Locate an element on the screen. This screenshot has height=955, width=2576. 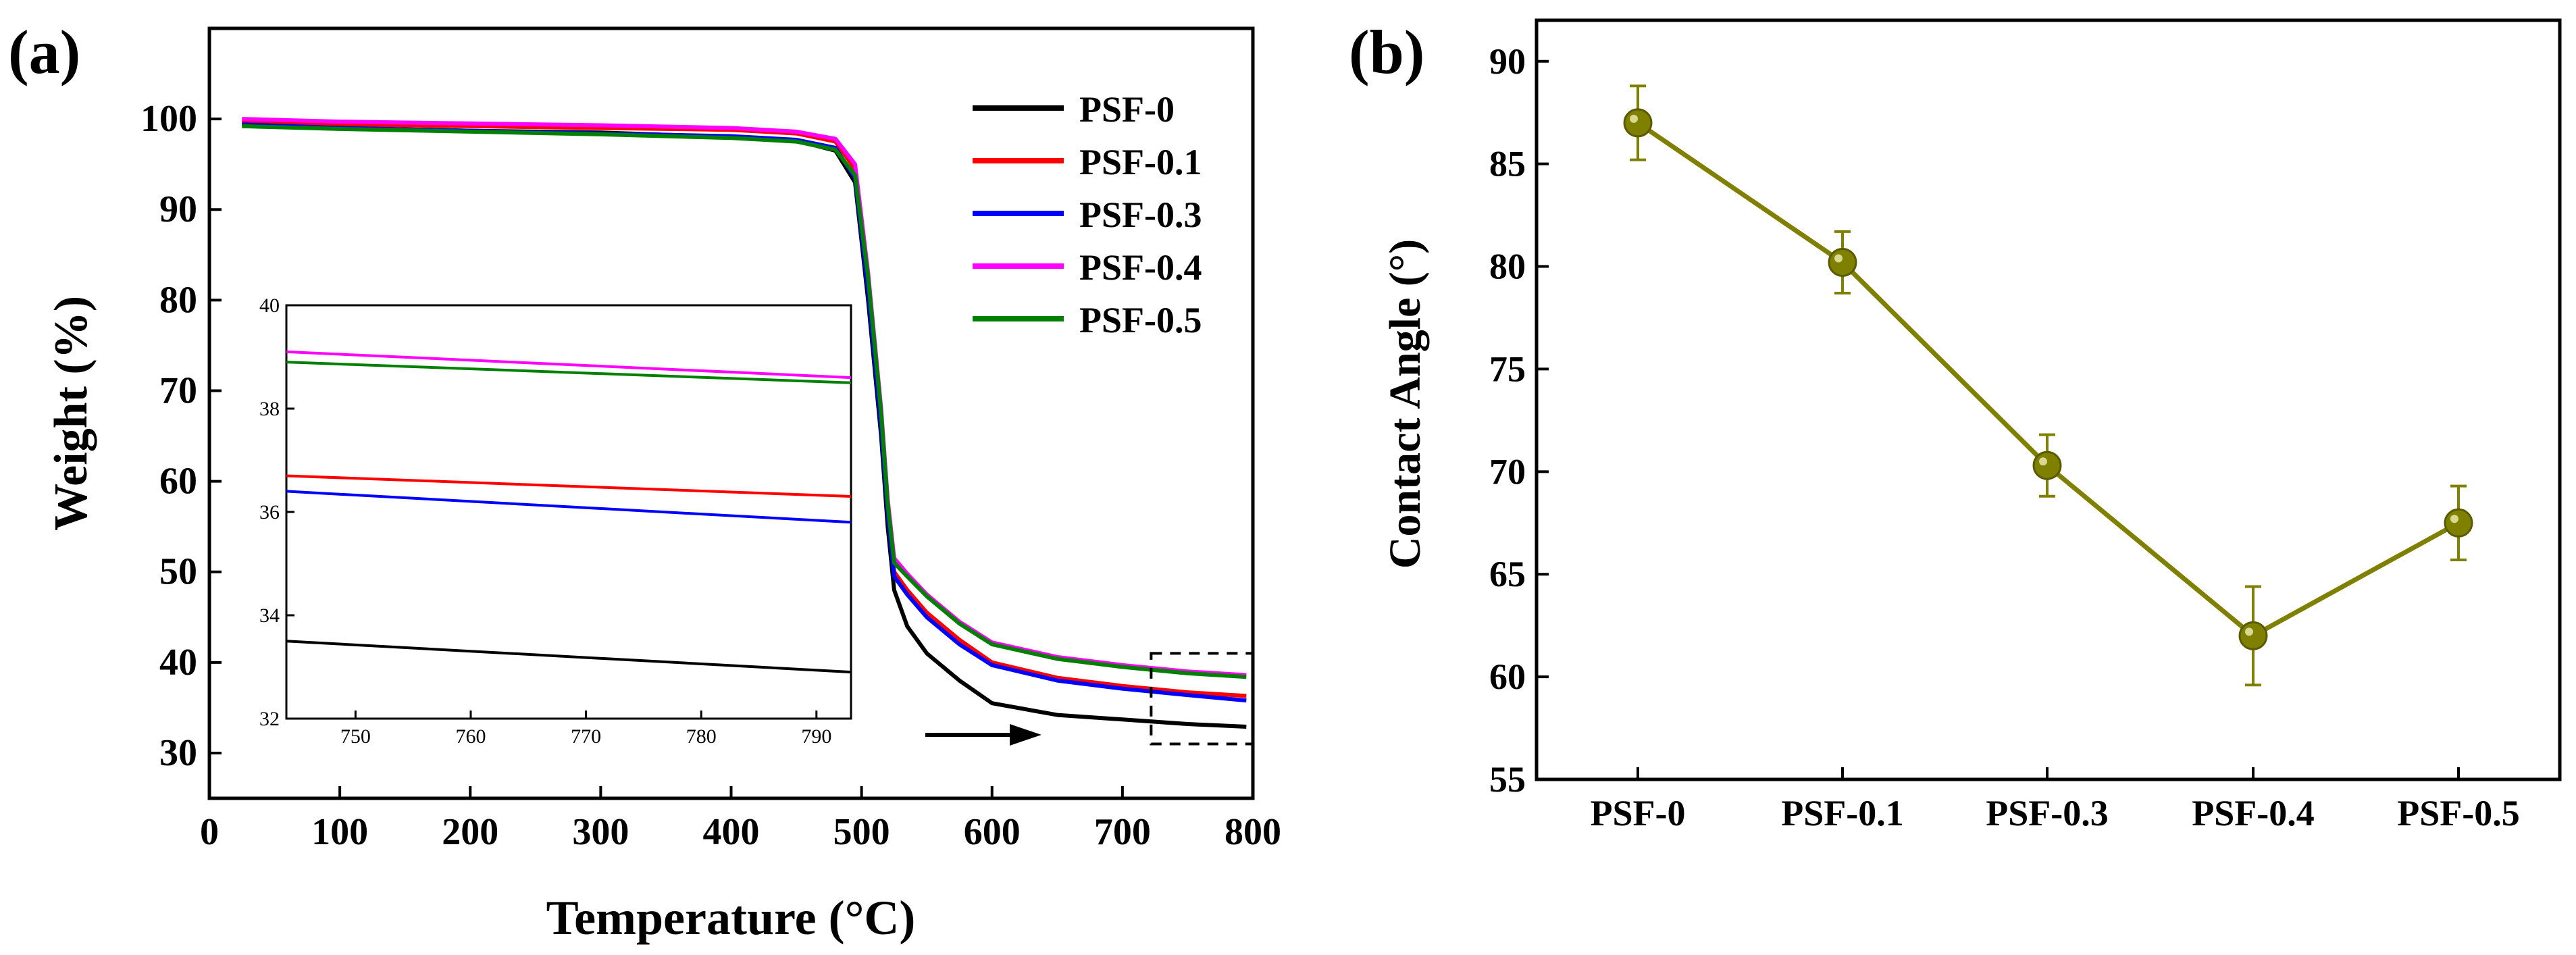
panel-b-y-tick-label: 60 is located at coordinates (1508, 676).